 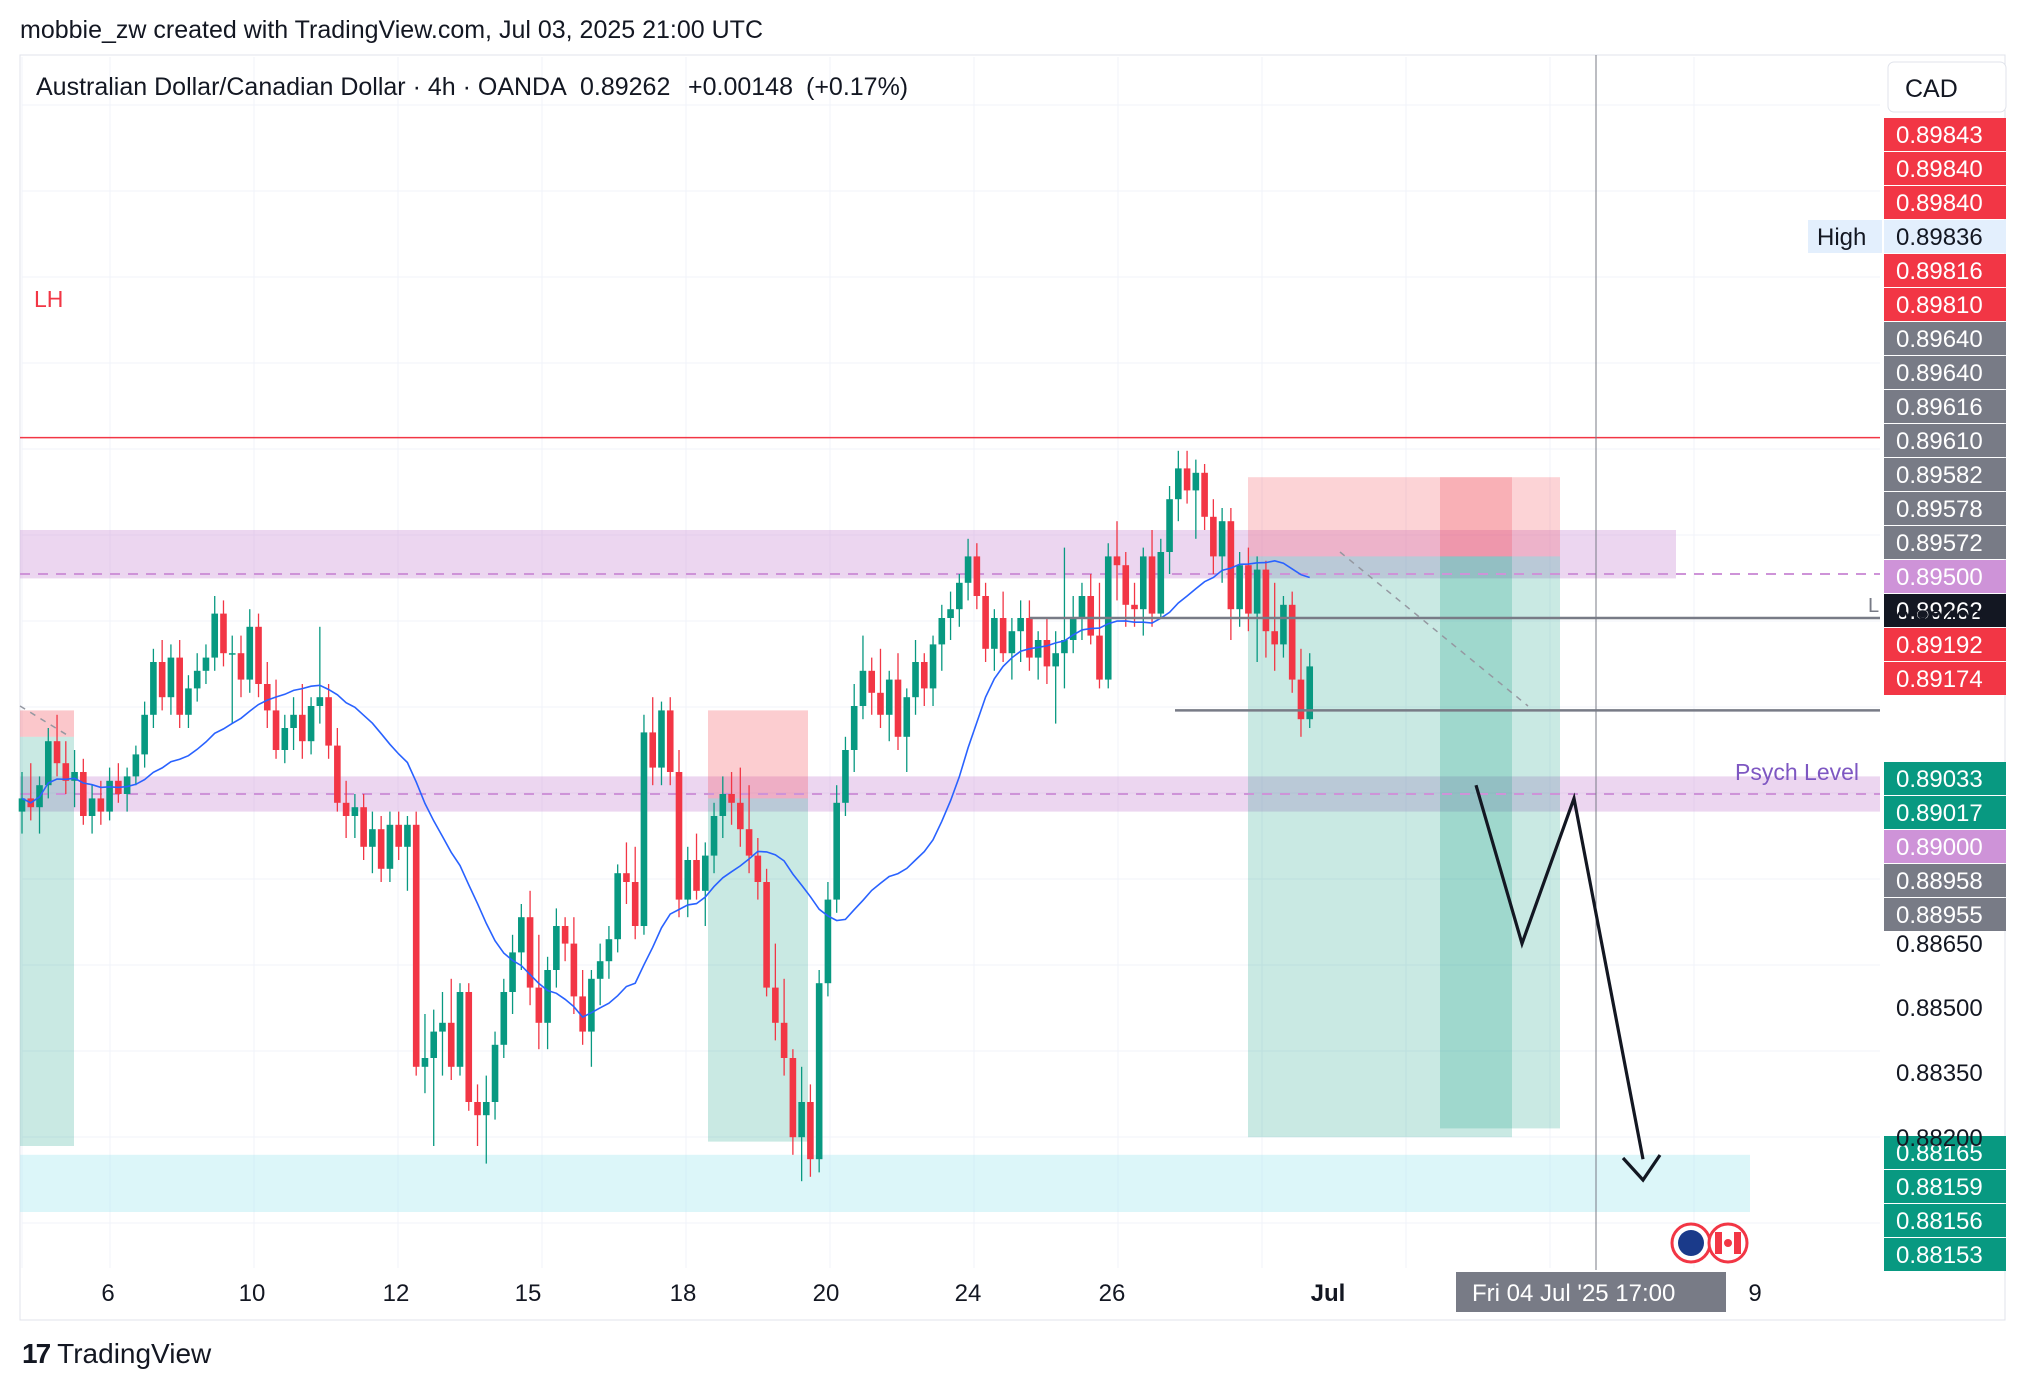 What do you see at coordinates (1939, 847) in the screenshot?
I see `price-tag-label: 0.89000` at bounding box center [1939, 847].